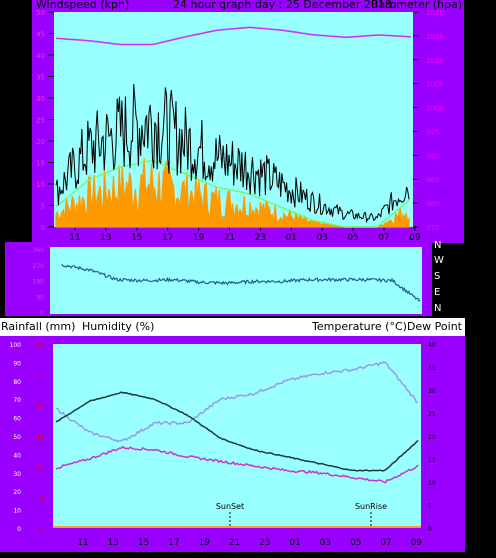 The image size is (496, 558). What do you see at coordinates (105, 238) in the screenshot?
I see `windspeed-x-tick-label: 13` at bounding box center [105, 238].